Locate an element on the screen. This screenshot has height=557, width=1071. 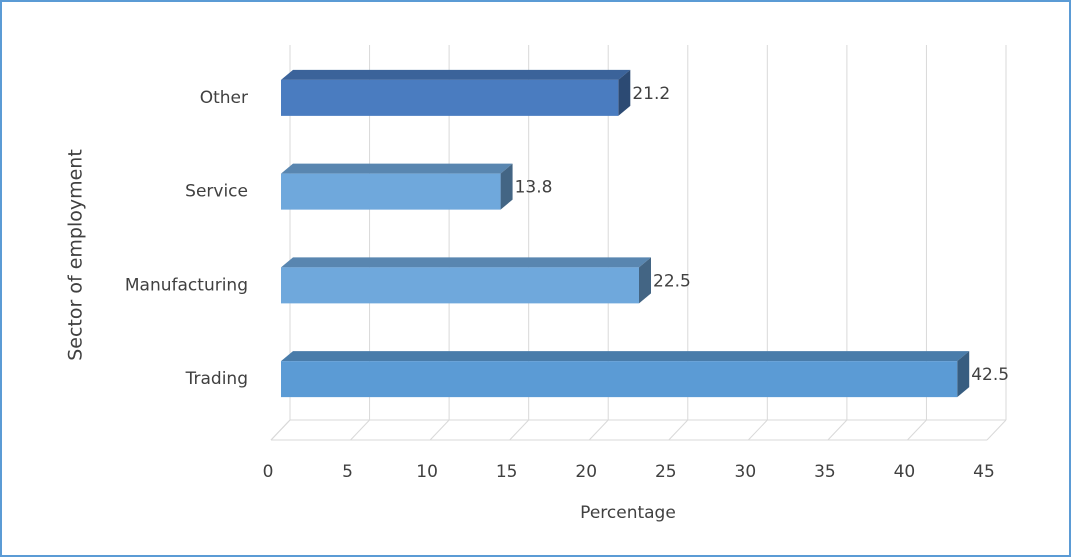
x-tick-label: 15 is located at coordinates (507, 472).